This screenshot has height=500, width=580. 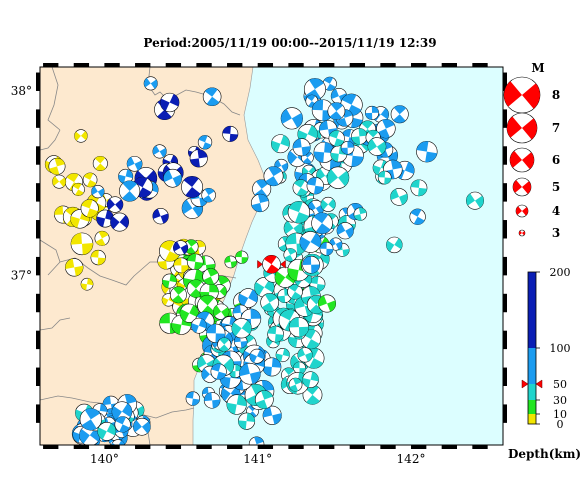 I want to click on magnitude-legend-label: 5, so click(x=556, y=187).